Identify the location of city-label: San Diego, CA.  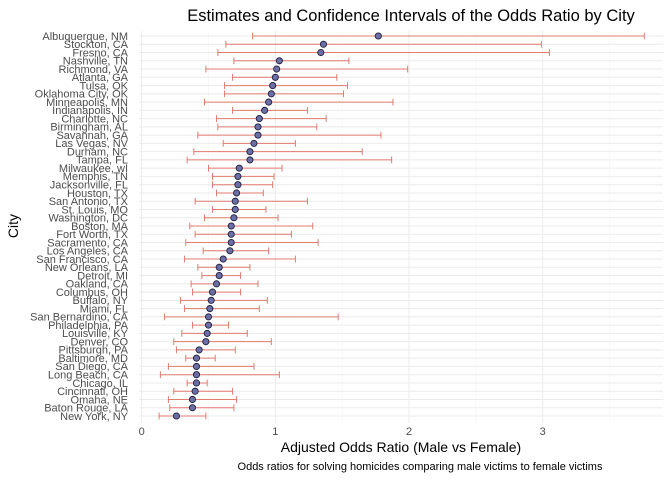
(91, 367).